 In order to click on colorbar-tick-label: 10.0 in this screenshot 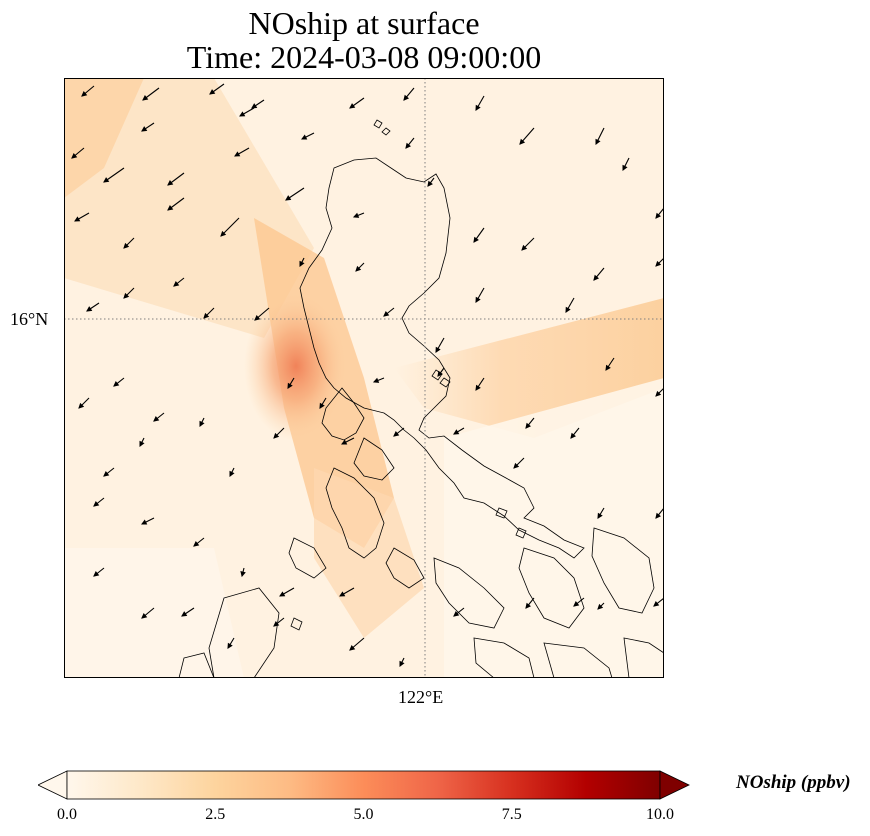, I will do `click(660, 814)`.